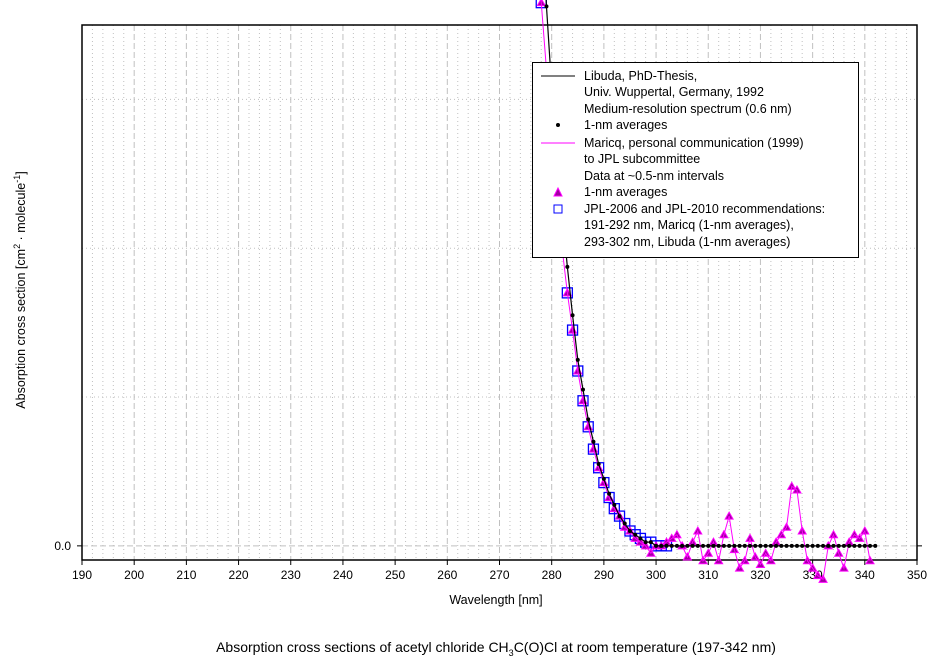  Describe the element at coordinates (865, 575) in the screenshot. I see `x-tick-label: 340` at that location.